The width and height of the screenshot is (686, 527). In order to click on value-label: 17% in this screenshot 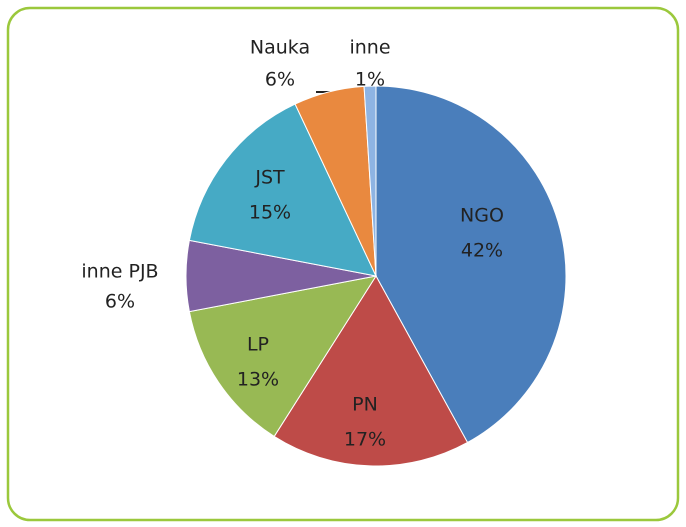, I will do `click(365, 440)`.